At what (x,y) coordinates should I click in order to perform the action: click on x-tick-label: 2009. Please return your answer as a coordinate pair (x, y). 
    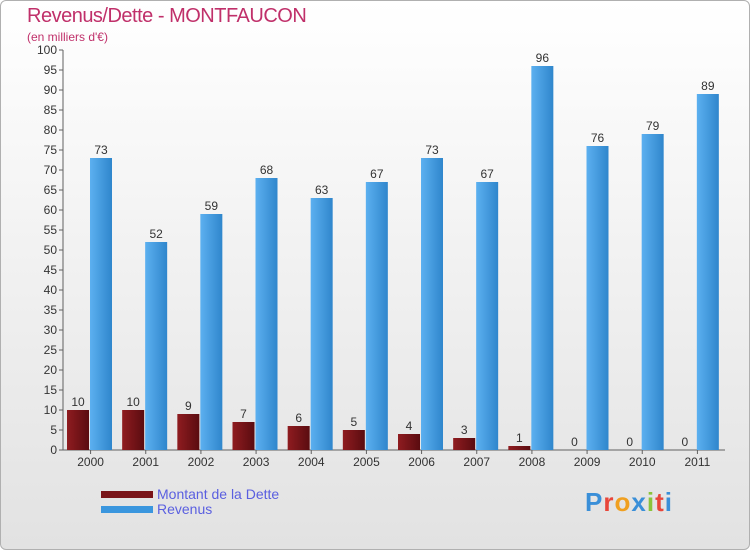
    Looking at the image, I should click on (587, 462).